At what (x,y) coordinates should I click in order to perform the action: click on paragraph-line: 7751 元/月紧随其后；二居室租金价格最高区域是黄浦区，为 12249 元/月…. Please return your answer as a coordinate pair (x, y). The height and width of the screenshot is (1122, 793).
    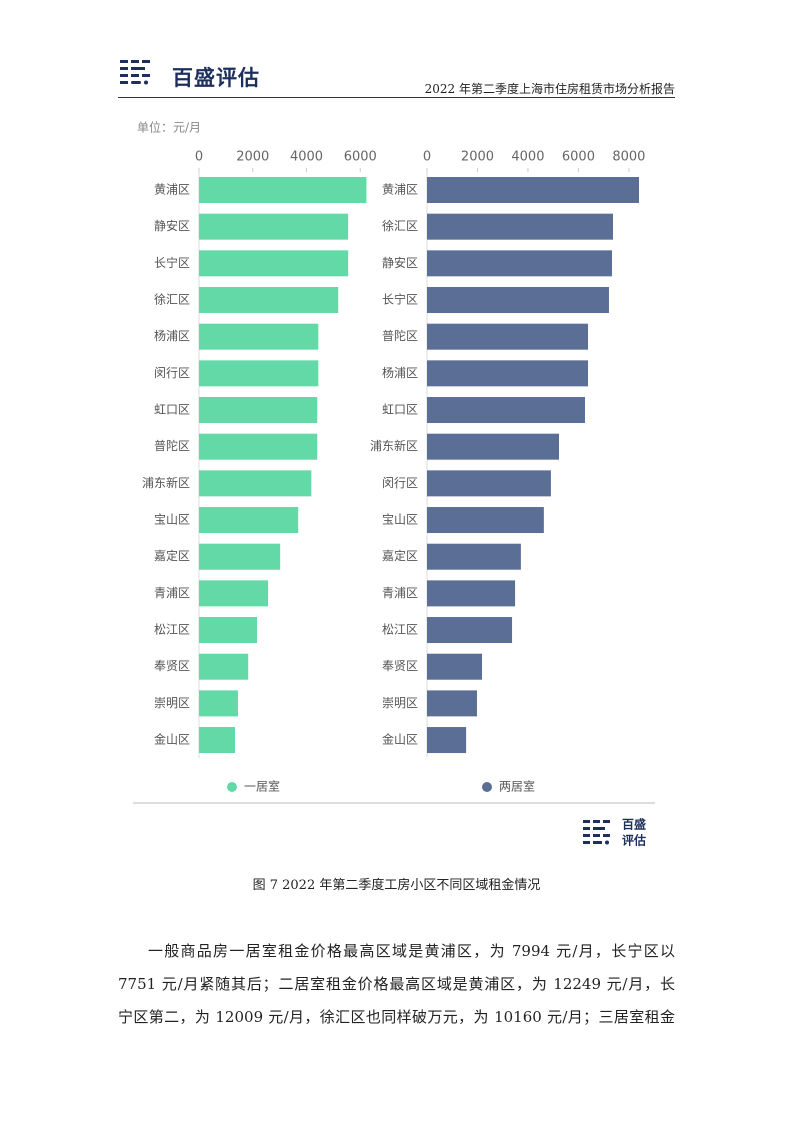
    Looking at the image, I should click on (396, 984).